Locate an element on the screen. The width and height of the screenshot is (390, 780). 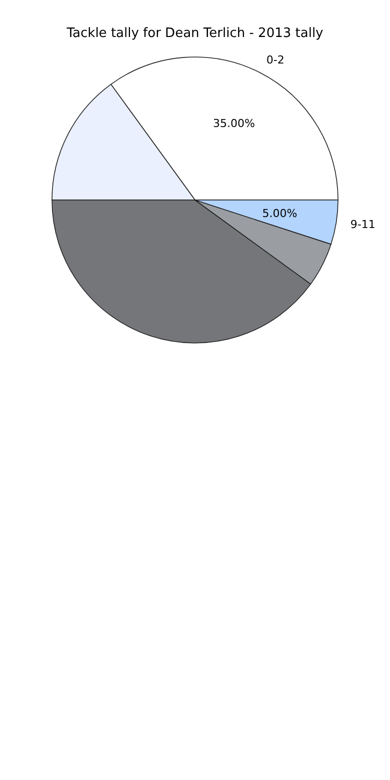
chart-title: Tackle tally for Dean Terlich - 2013 tally is located at coordinates (195, 33).